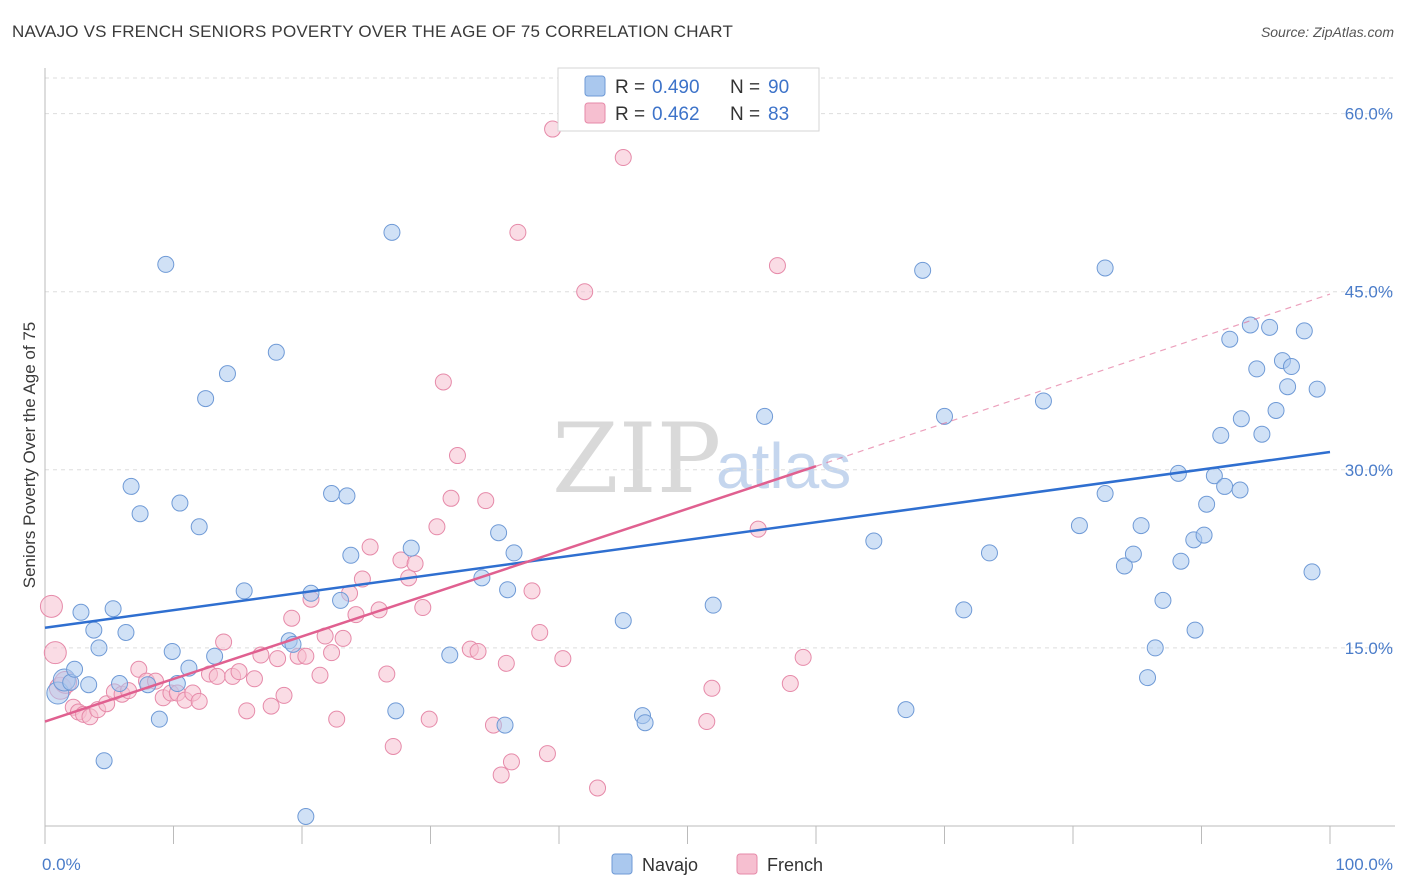  I want to click on legend-n-label-navajo: N =, so click(745, 87).